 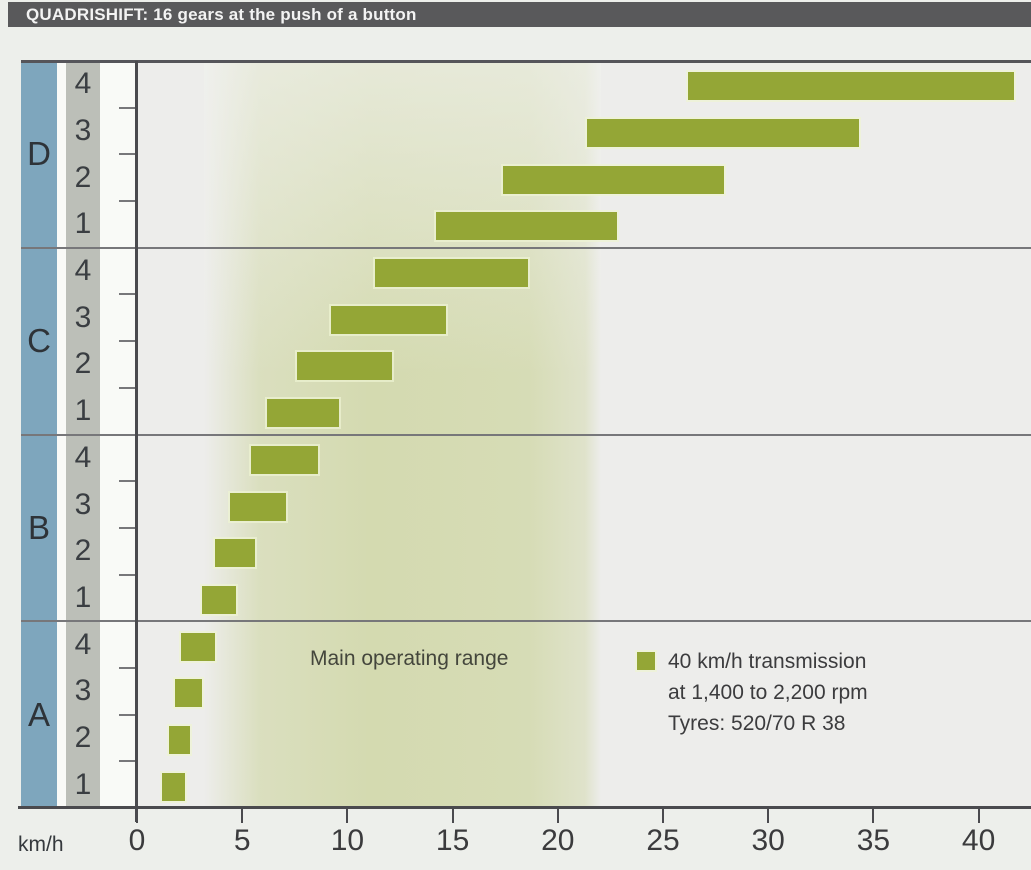 What do you see at coordinates (768, 840) in the screenshot?
I see `x-axis-tick-label: 30` at bounding box center [768, 840].